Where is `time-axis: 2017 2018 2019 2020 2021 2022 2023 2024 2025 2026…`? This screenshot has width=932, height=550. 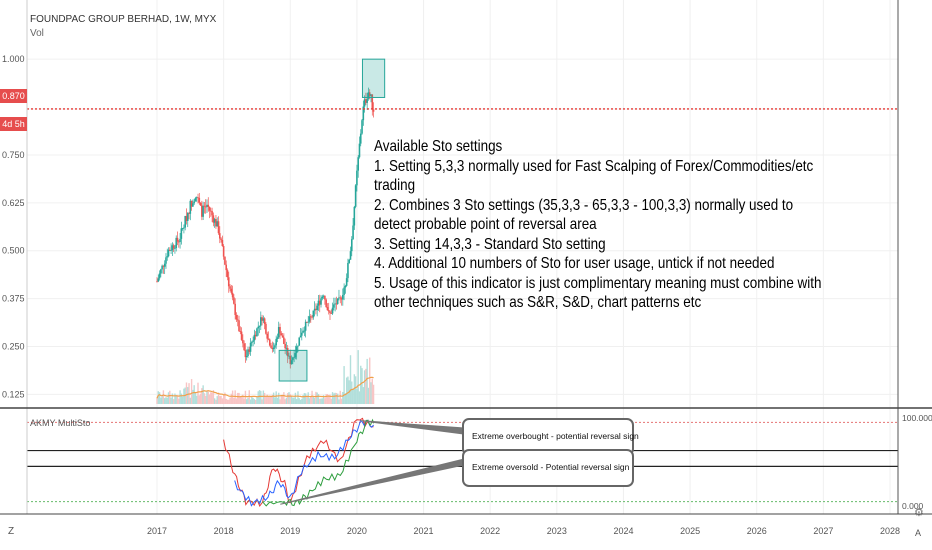
time-axis: 2017 2018 2019 2020 2021 2022 2023 2024 2025 2026… is located at coordinates (523, 531).